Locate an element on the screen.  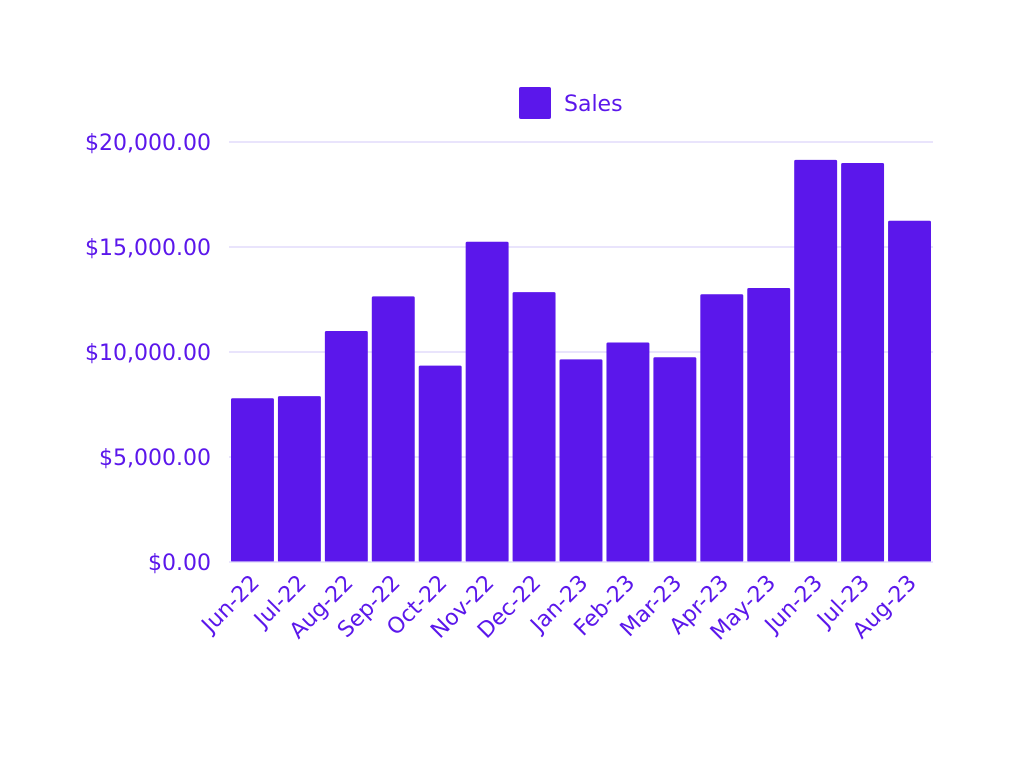
y-tick-label: $10,000.00 is located at coordinates (148, 353).